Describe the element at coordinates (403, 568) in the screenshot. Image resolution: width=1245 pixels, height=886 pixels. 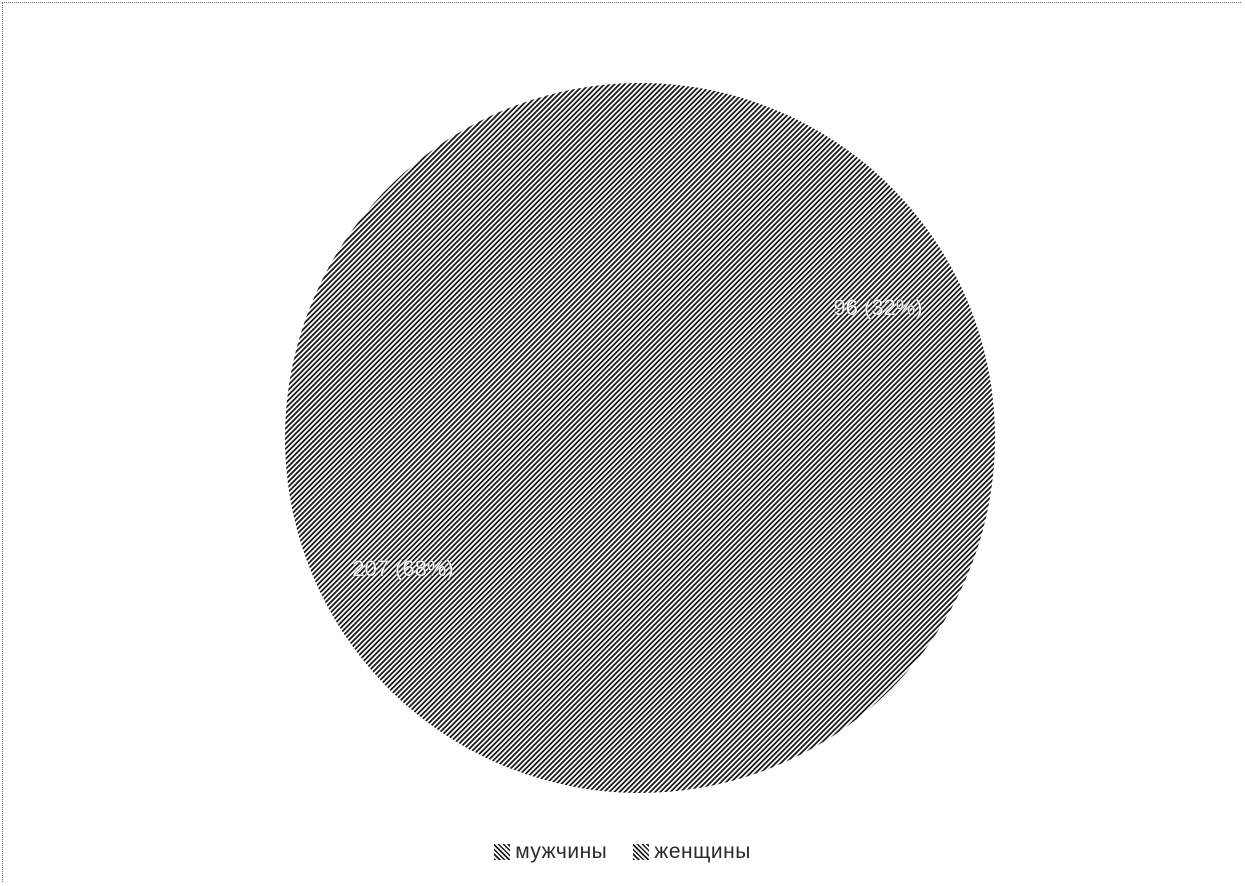
I see `slice-label-women: 207 (68%)` at that location.